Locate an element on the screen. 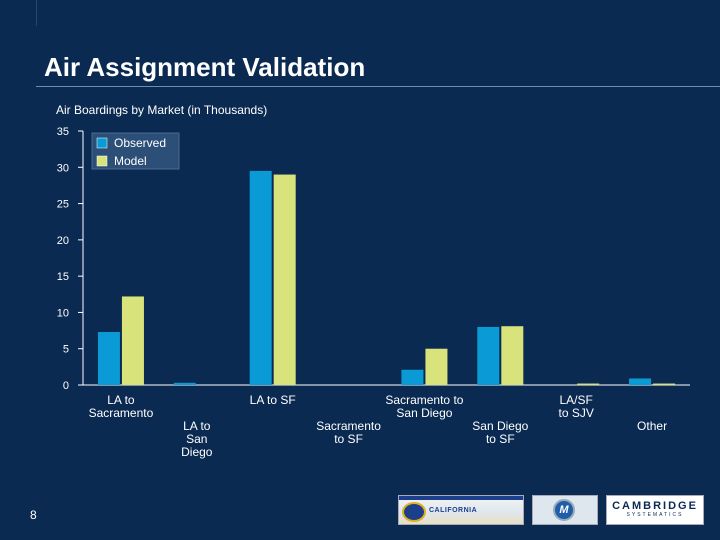  y-tick-label: 35 is located at coordinates (63, 132).